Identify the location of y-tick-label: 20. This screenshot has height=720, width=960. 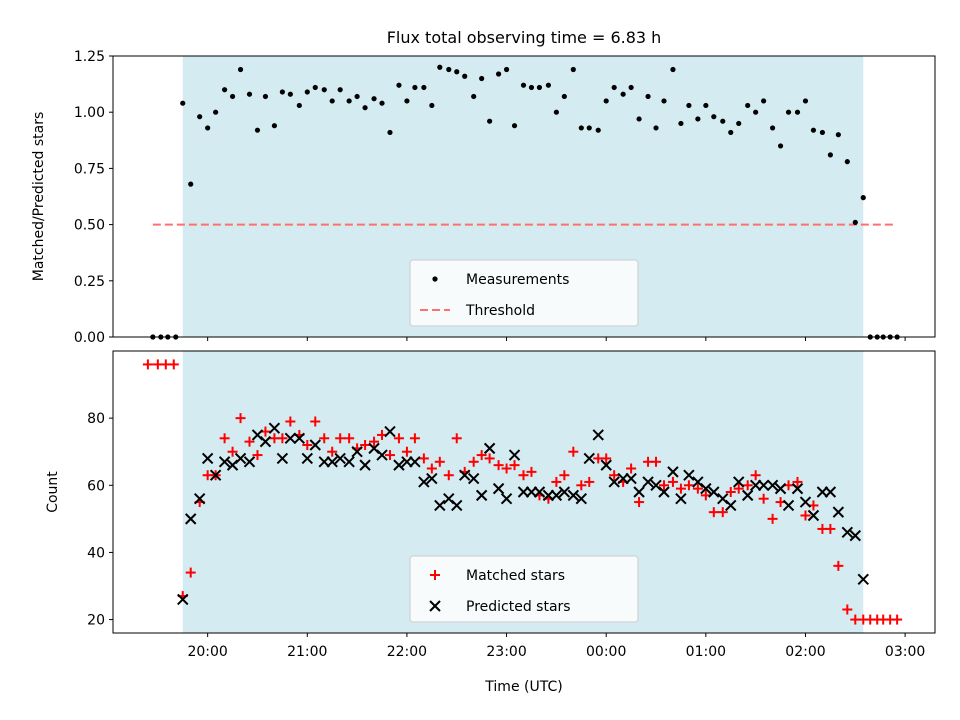
(96, 621).